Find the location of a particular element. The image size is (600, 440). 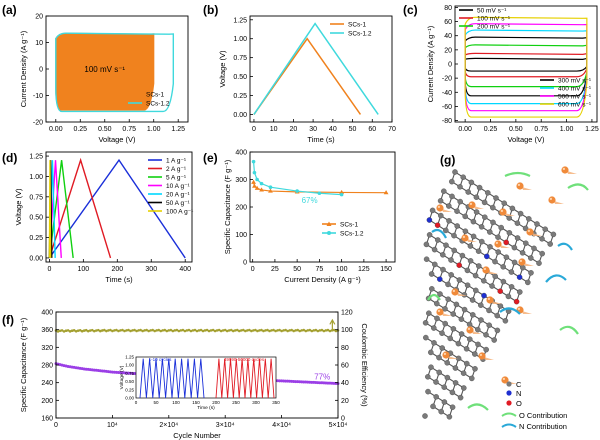

legend-label-c-7: 600 mV s⁻¹ is located at coordinates (575, 105).